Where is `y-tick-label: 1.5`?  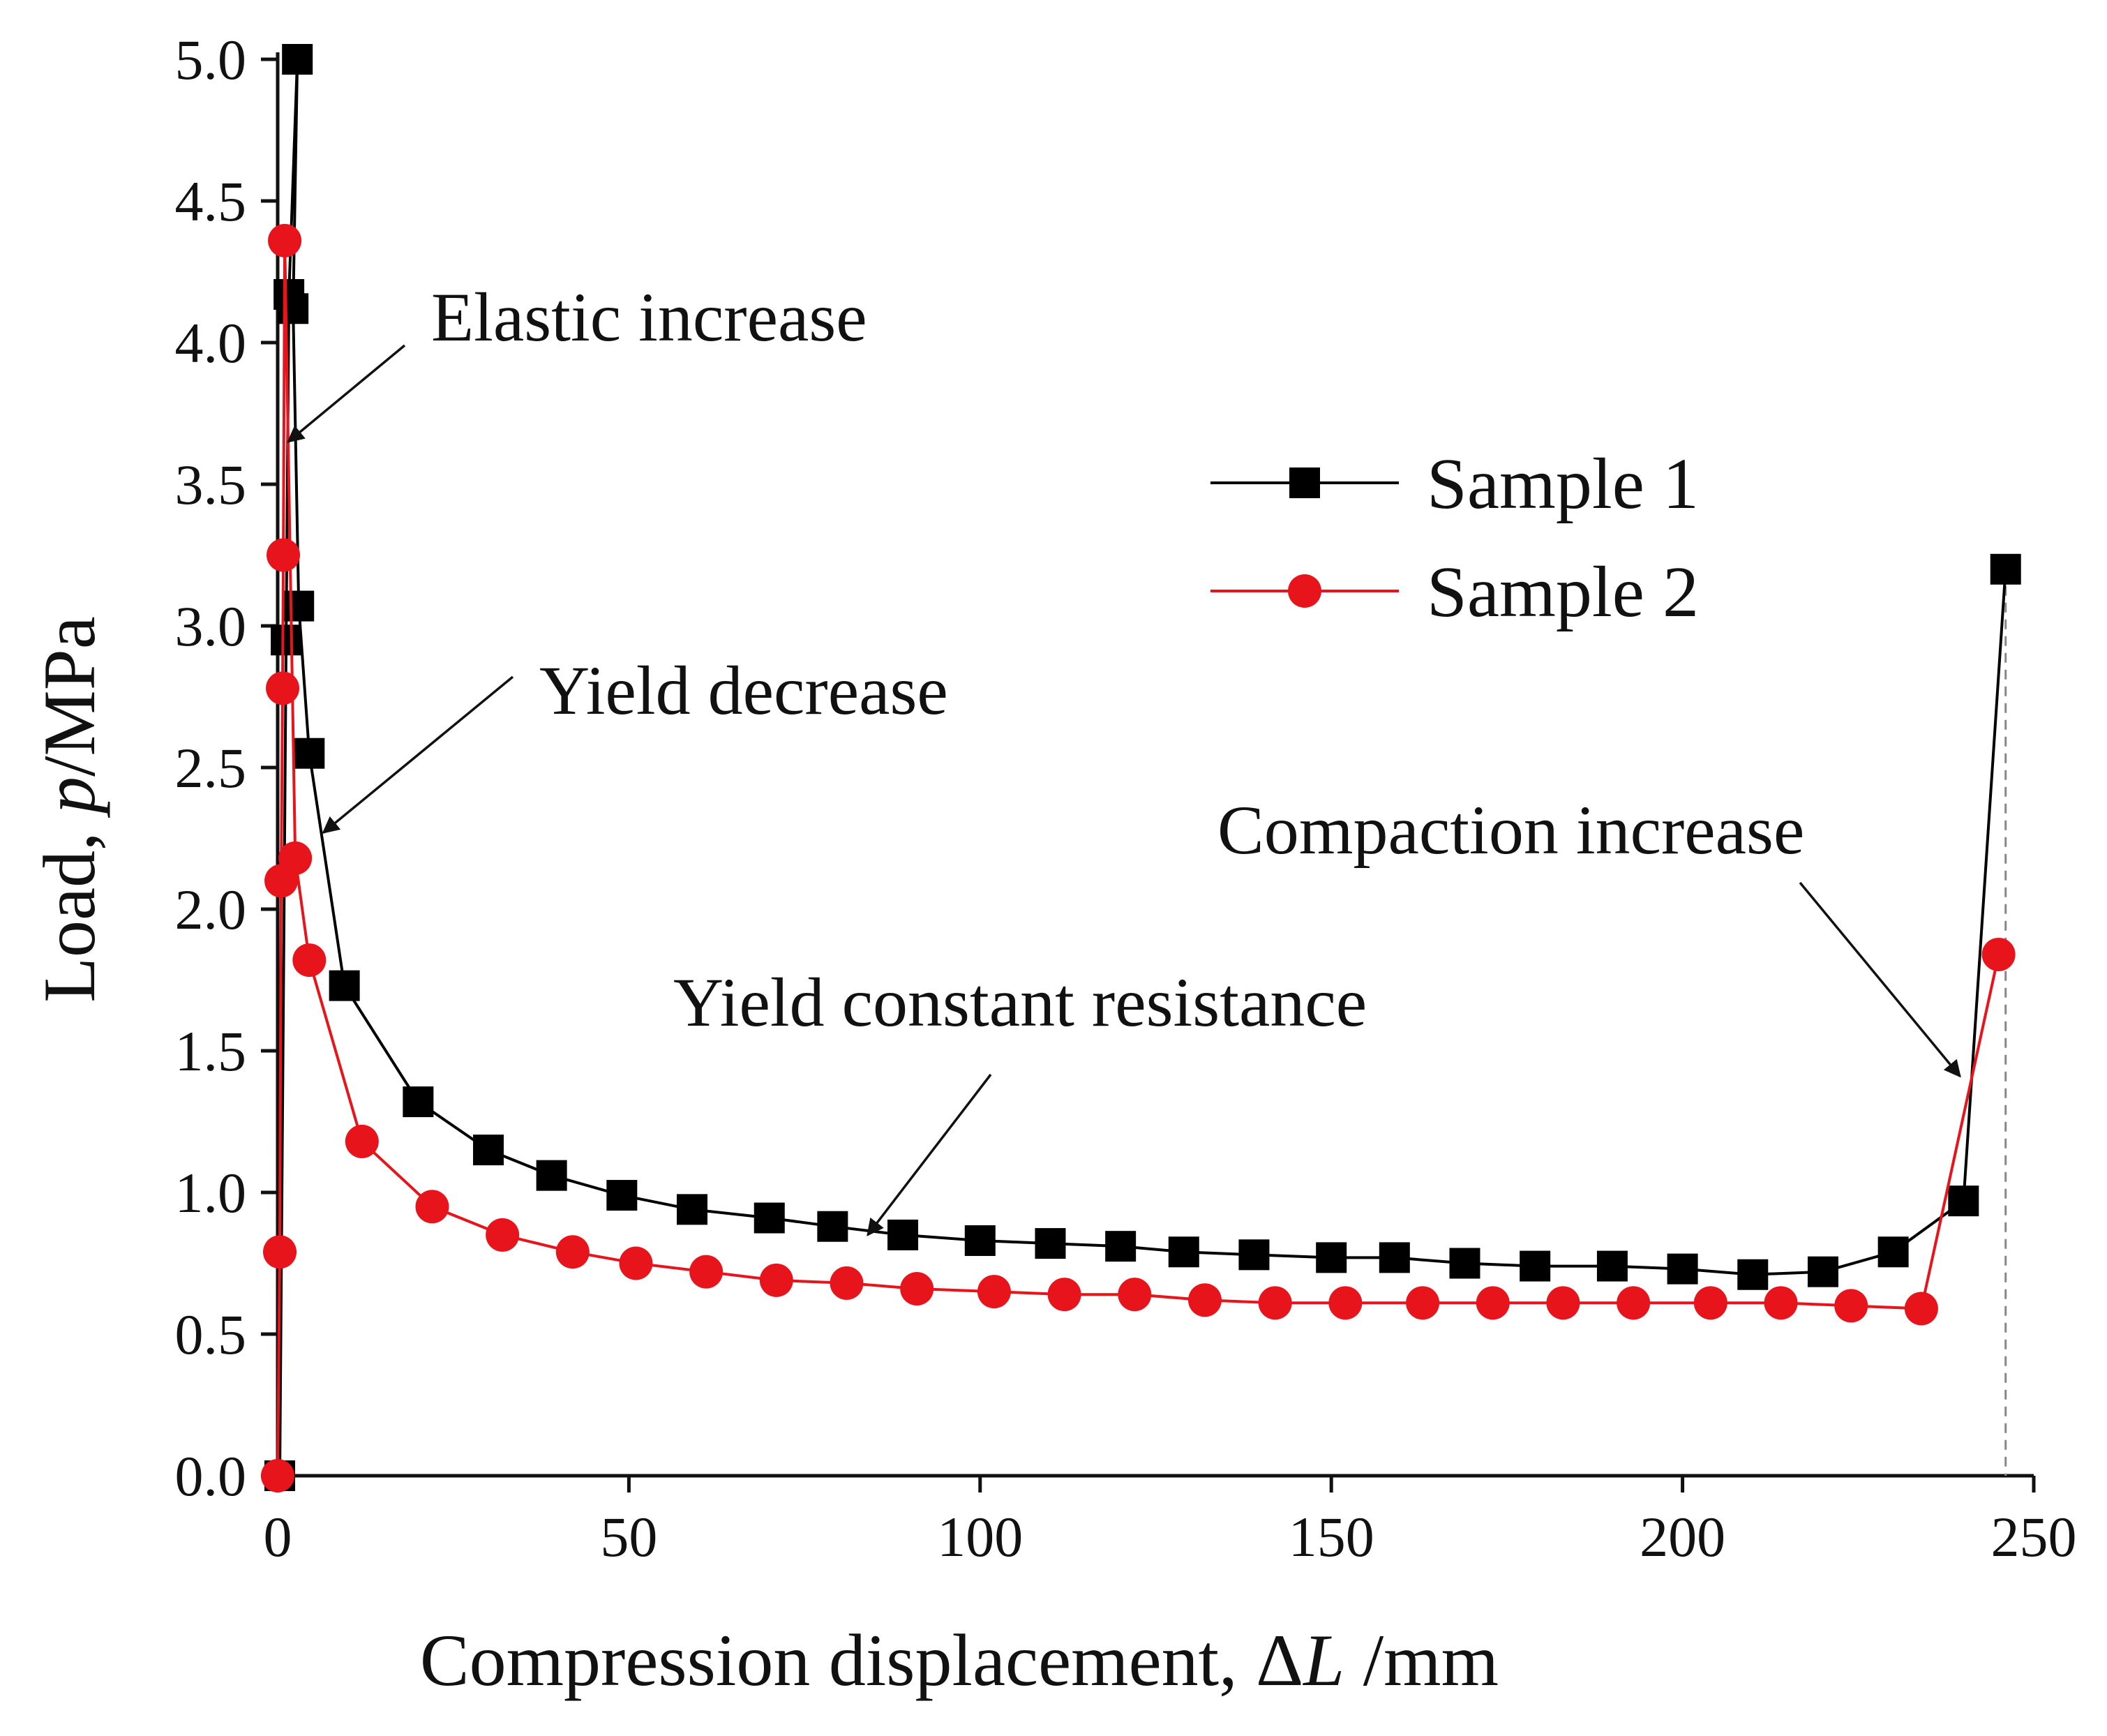
y-tick-label: 1.5 is located at coordinates (211, 1051).